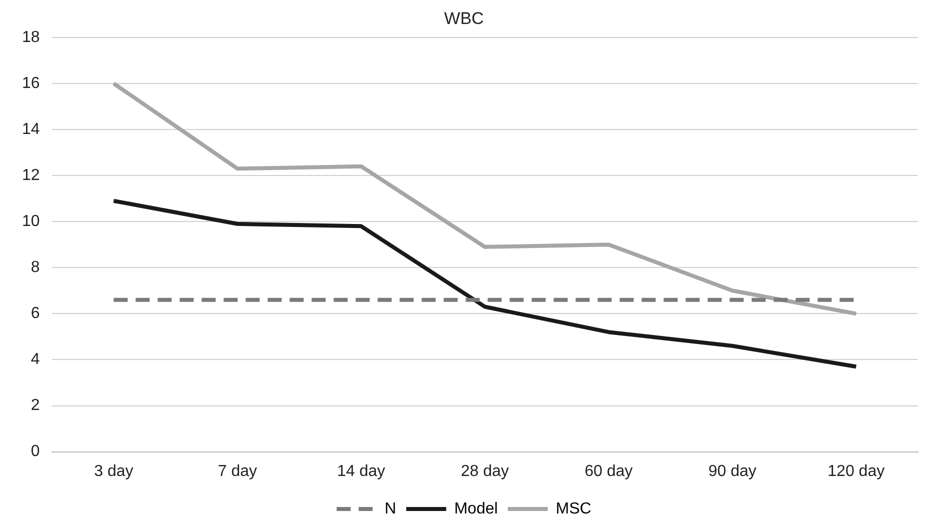  I want to click on legend-label: Model, so click(476, 509).